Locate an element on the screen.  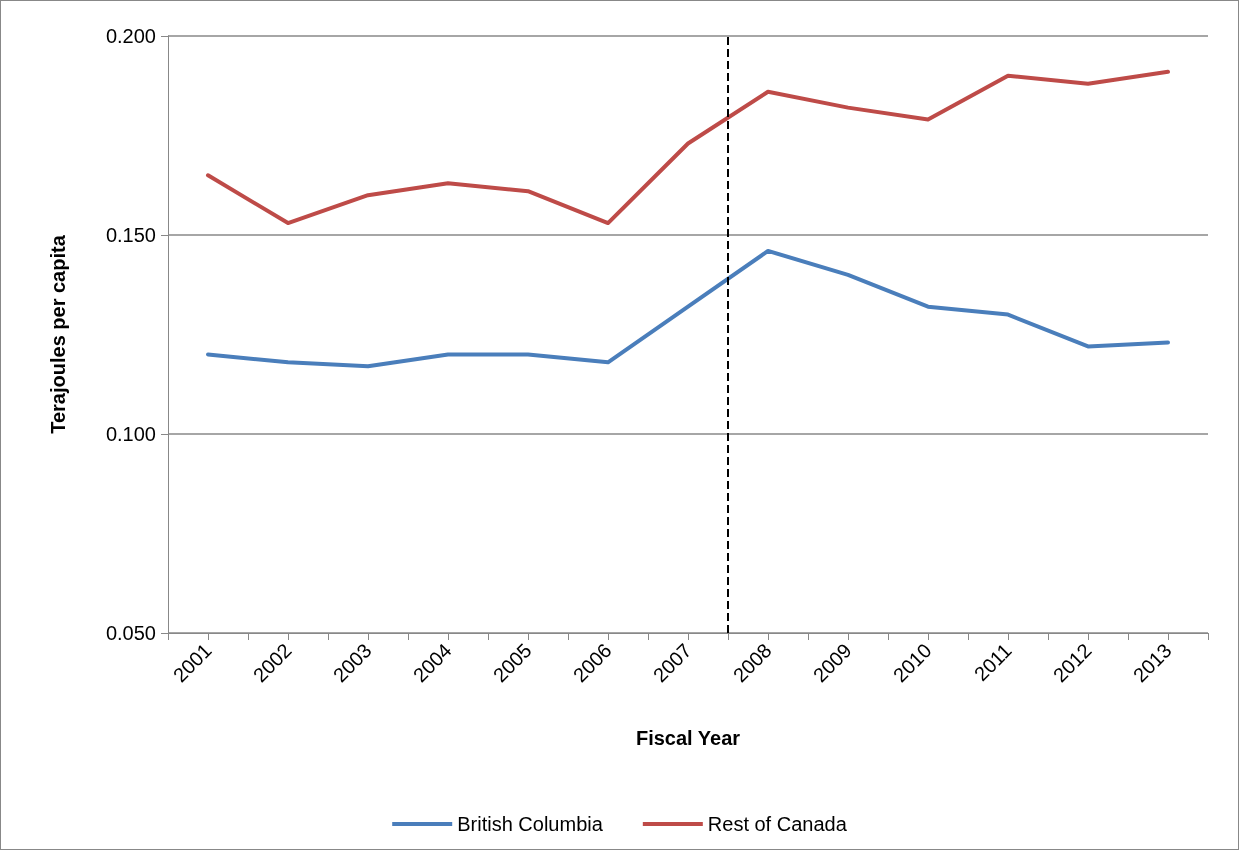
legend-label: Rest of Canada is located at coordinates (777, 824).